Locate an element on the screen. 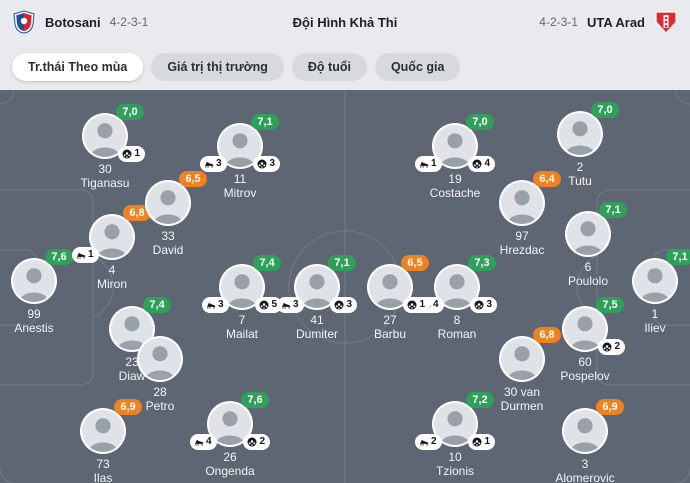 This screenshot has width=690, height=483. goals-badge: 4 is located at coordinates (481, 164).